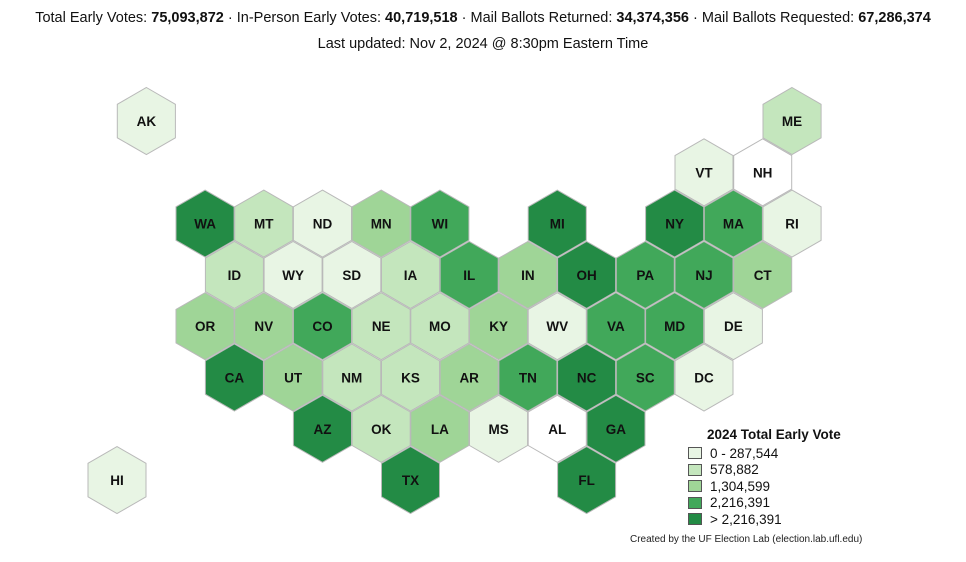 Image resolution: width=966 pixels, height=562 pixels. I want to click on state-hex-hi: HI, so click(117, 480).